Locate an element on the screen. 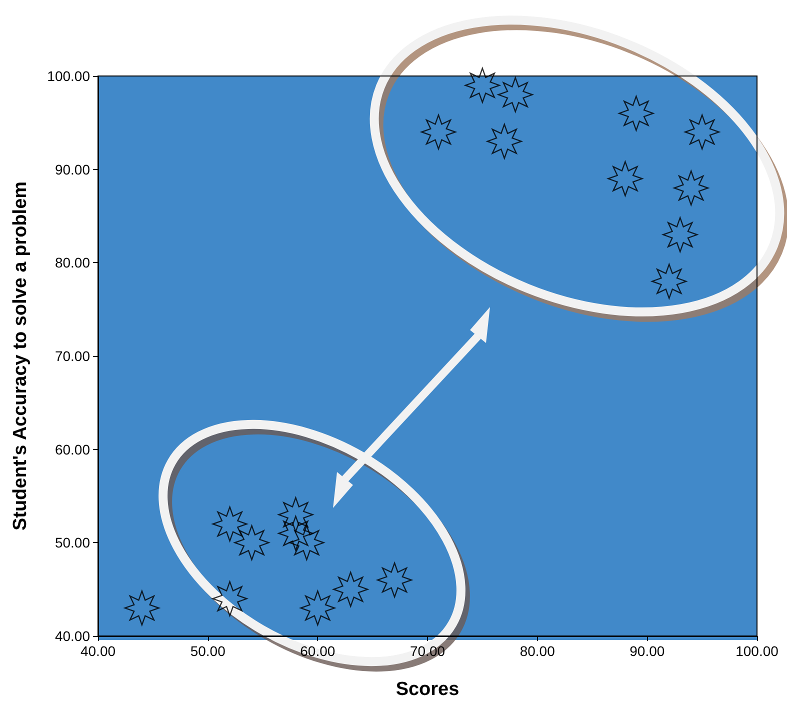  x-tick-label: 90.00 is located at coordinates (647, 651).